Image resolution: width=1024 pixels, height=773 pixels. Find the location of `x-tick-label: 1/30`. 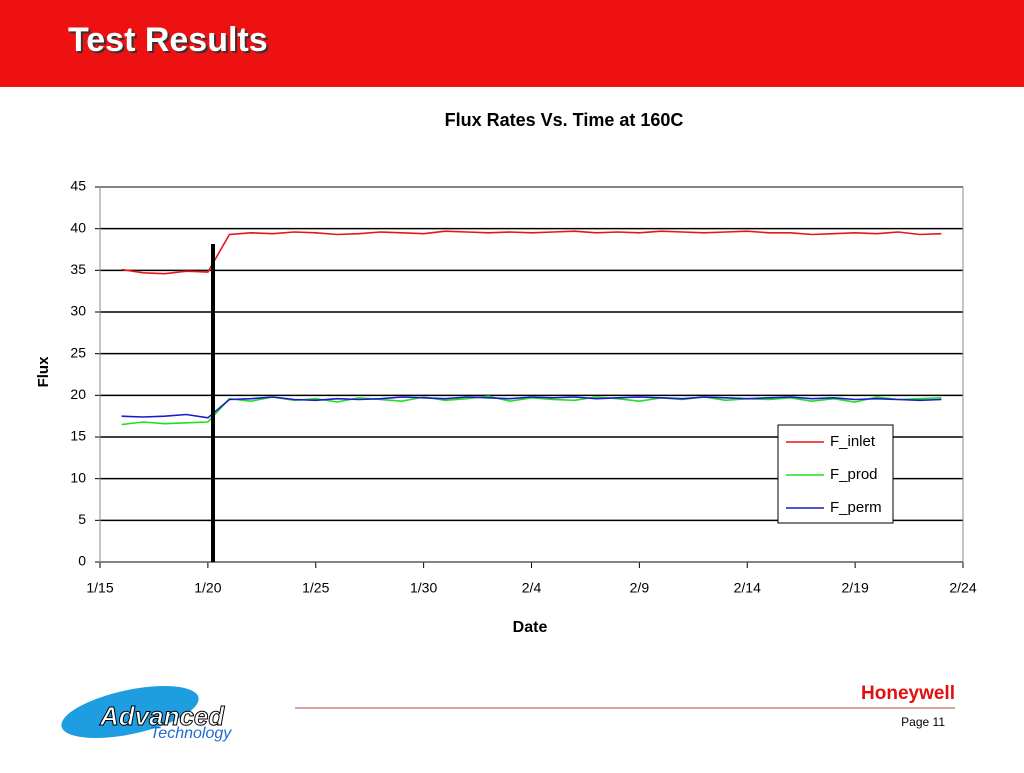

x-tick-label: 1/30 is located at coordinates (423, 588).